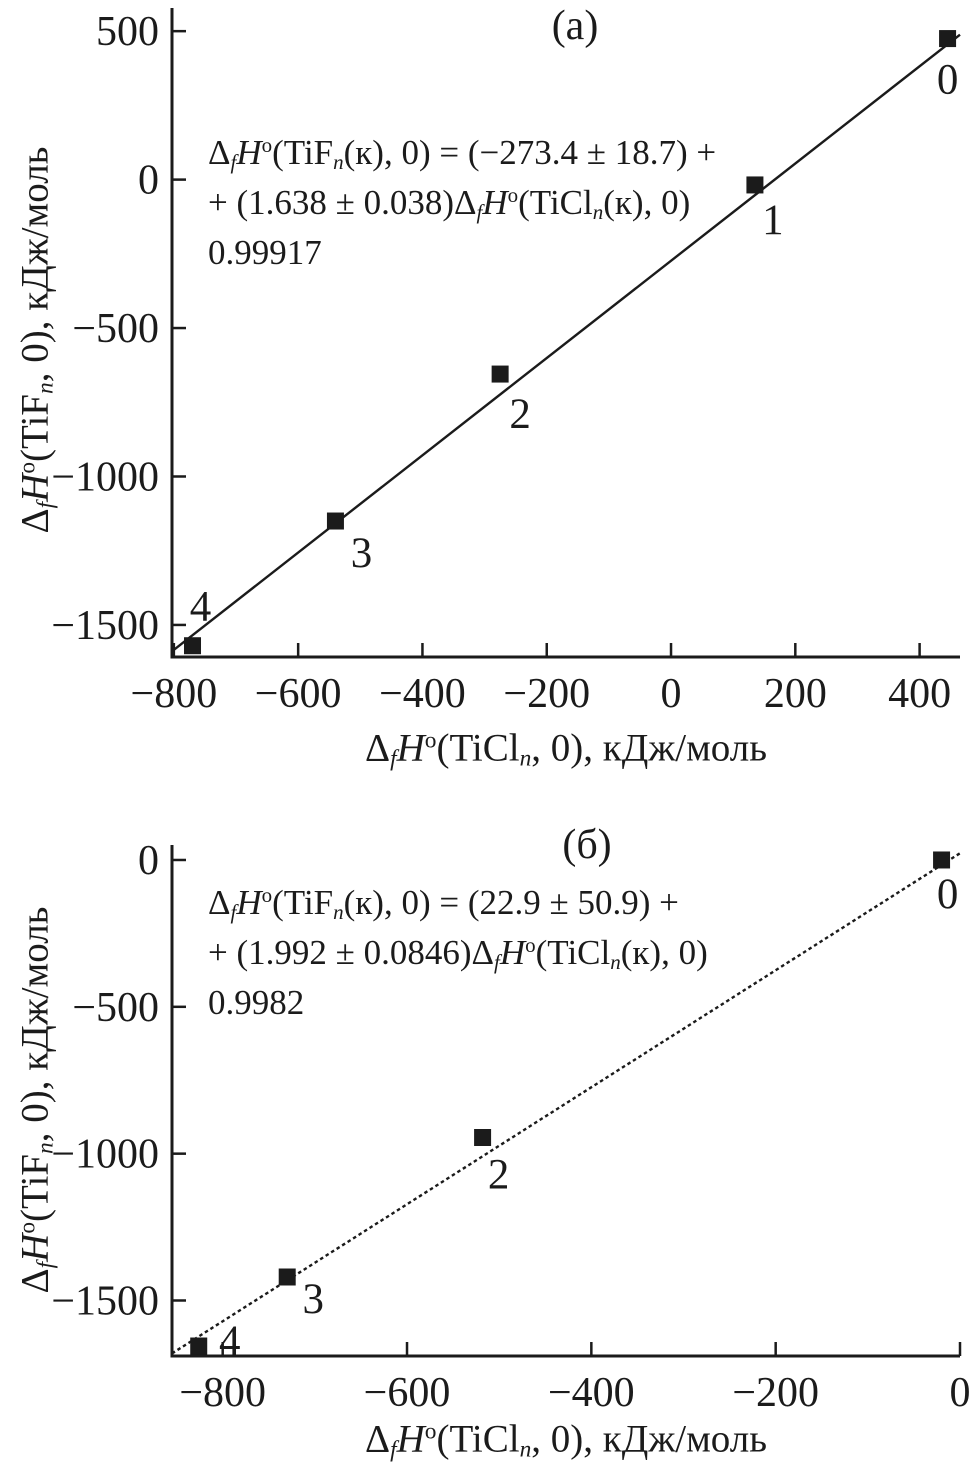 The image size is (977, 1469). Describe the element at coordinates (256, 1002) in the screenshot. I see `panel-b-r-value: 0.9982` at that location.